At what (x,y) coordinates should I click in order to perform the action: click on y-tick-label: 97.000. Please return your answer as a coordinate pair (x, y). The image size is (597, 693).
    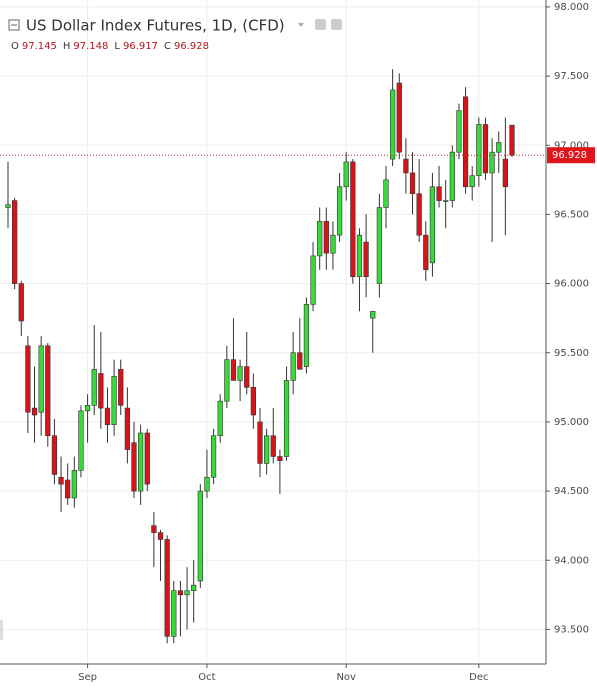
    Looking at the image, I should click on (571, 145).